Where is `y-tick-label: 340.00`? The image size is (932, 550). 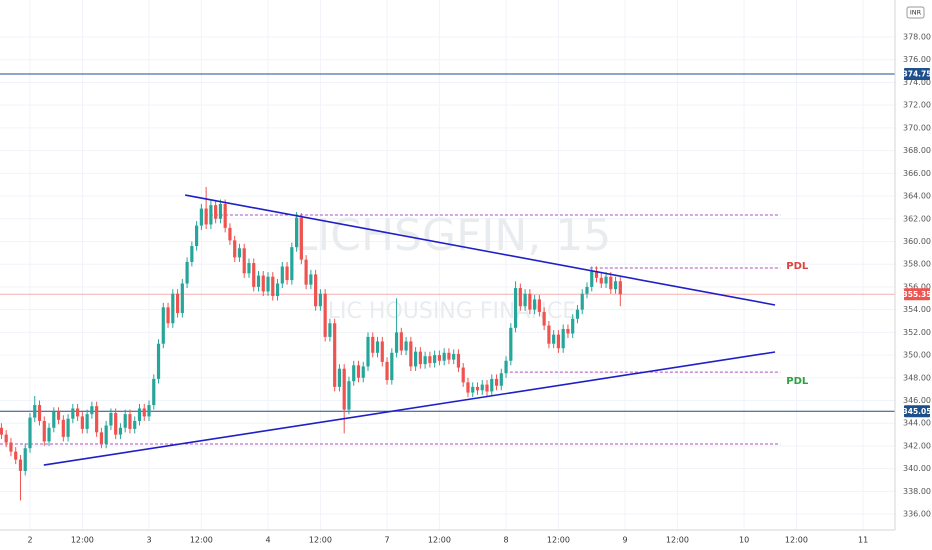 y-tick-label: 340.00 is located at coordinates (917, 468).